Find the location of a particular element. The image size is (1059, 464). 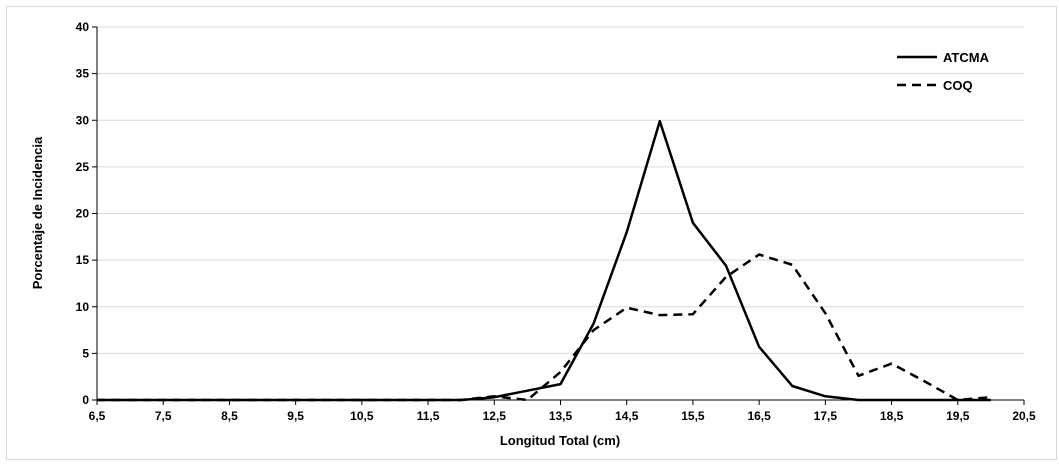

y-tick-label: 15 is located at coordinates (83, 260).